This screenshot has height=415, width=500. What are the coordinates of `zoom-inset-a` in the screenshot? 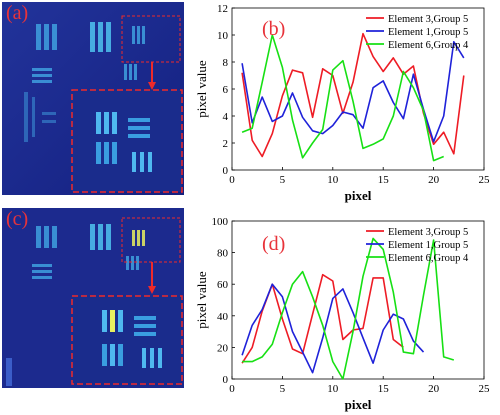 It's located at (127, 141).